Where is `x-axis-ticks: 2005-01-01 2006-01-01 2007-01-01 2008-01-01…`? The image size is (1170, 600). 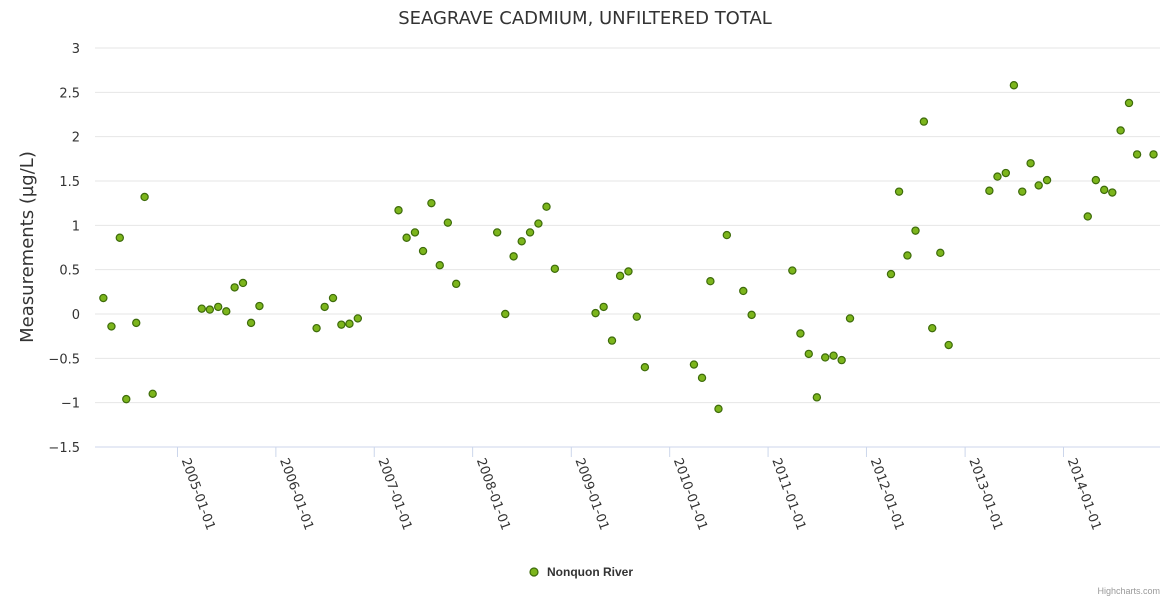 x-axis-ticks: 2005-01-01 2006-01-01 2007-01-01 2008-01-01… is located at coordinates (640, 489).